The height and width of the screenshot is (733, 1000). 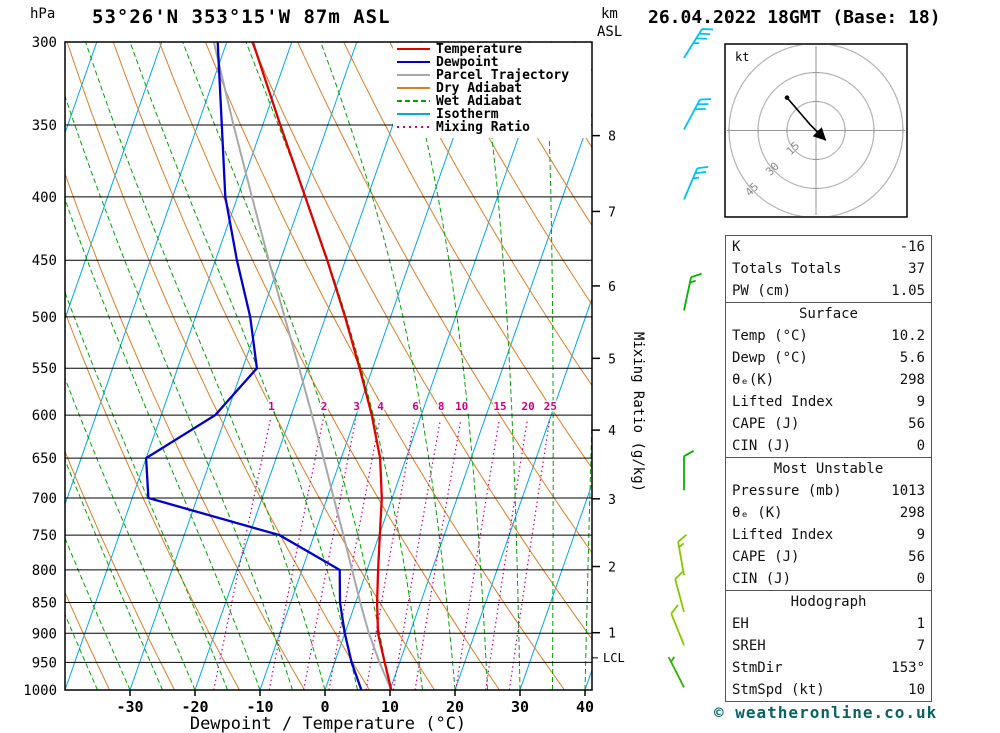 I want to click on stat-label: Pressure (mb), so click(x=787, y=491).